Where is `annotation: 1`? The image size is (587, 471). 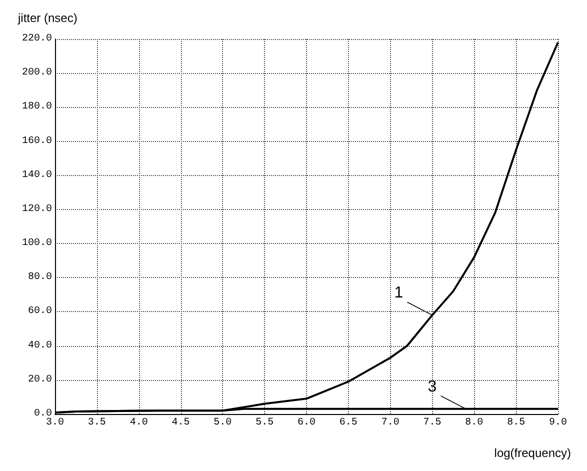
annotation: 1 is located at coordinates (399, 293).